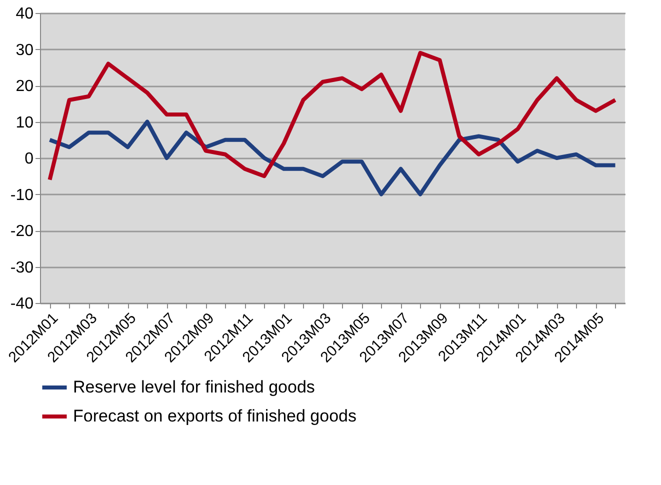  Describe the element at coordinates (22, 231) in the screenshot. I see `y-tick-label: -20` at that location.